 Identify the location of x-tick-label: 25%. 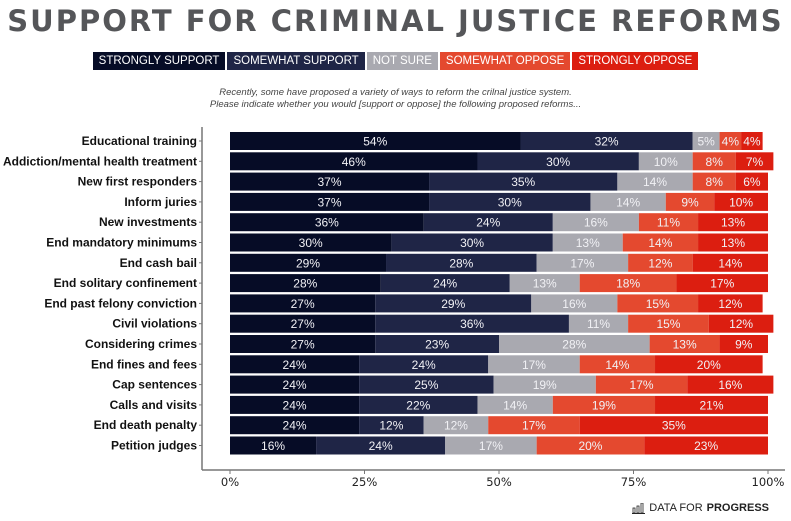
(365, 482).